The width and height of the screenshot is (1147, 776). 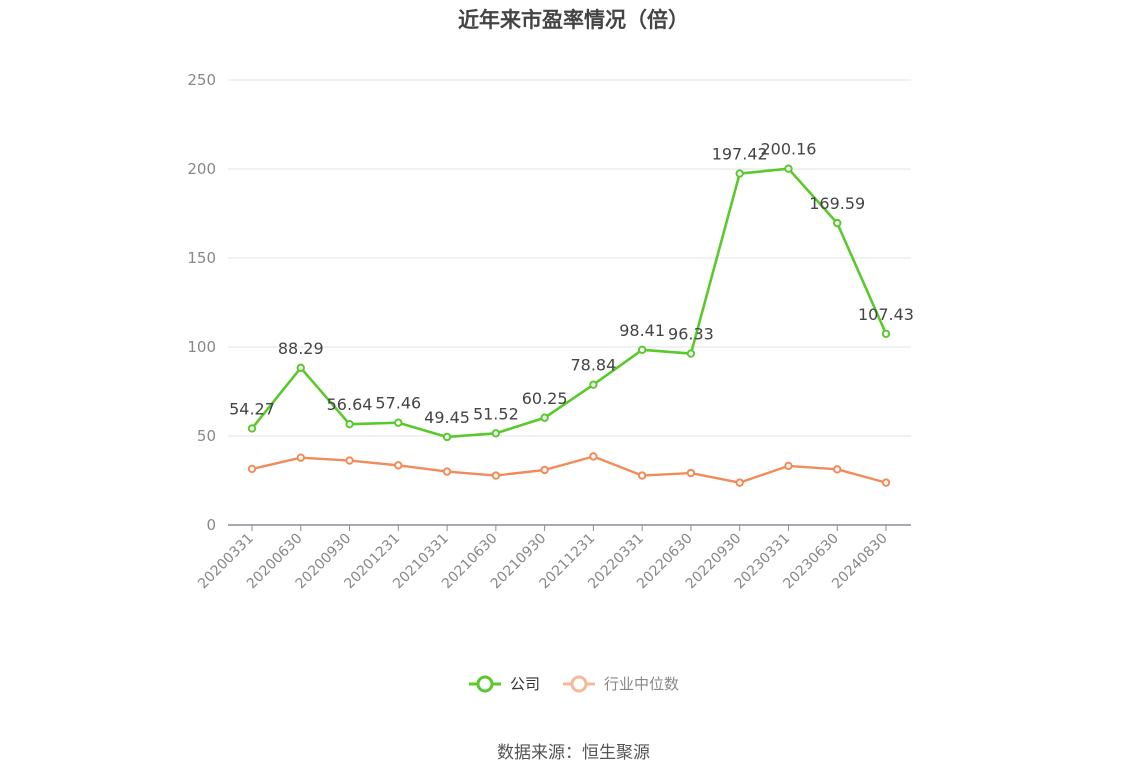 I want to click on data-label: 107.43, so click(x=886, y=314).